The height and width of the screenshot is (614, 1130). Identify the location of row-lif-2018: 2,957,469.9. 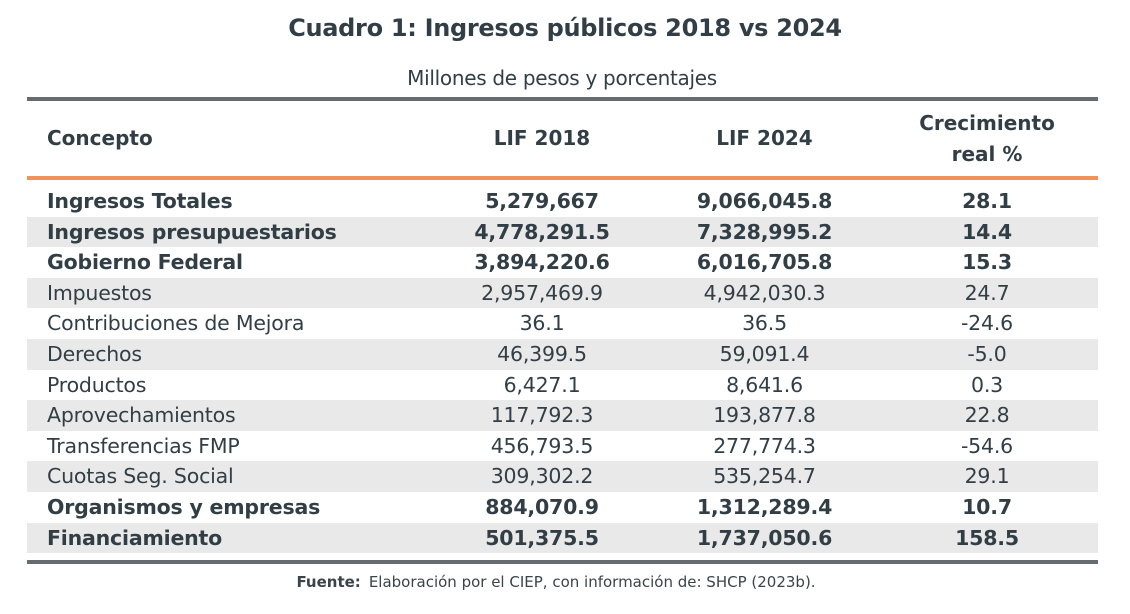
(542, 292).